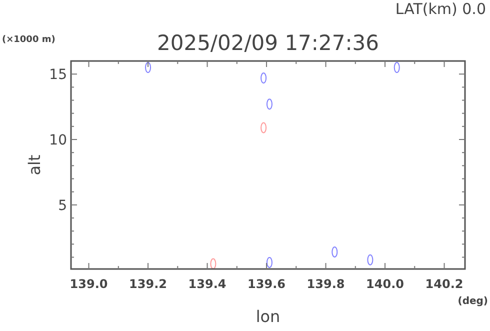 The image size is (490, 331). Describe the element at coordinates (29, 40) in the screenshot. I see `text: (×1000 m)` at that location.